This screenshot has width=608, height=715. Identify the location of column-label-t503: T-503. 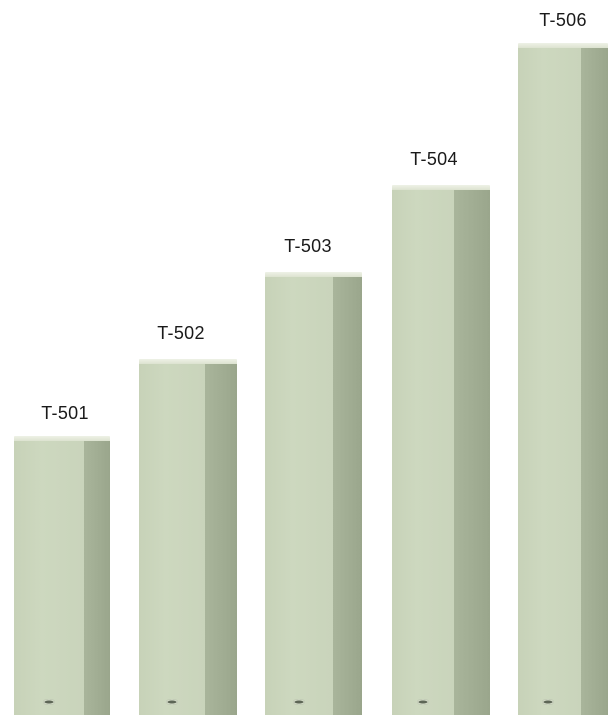
(308, 246).